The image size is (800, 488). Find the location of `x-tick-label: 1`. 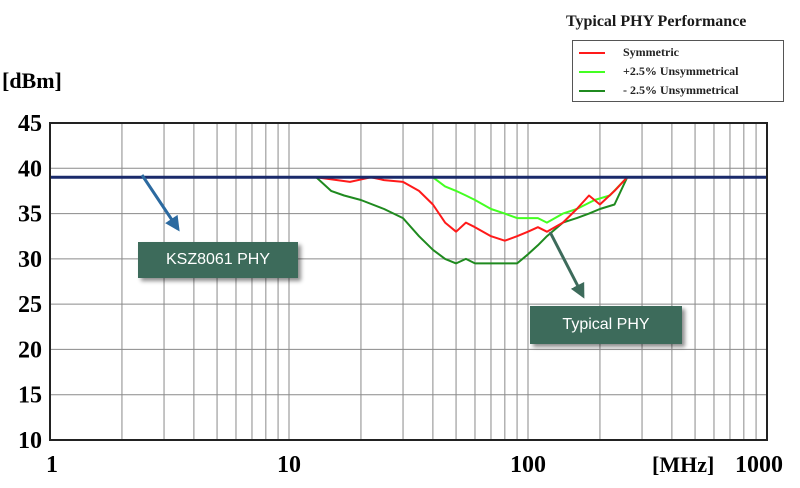

x-tick-label: 1 is located at coordinates (52, 465).